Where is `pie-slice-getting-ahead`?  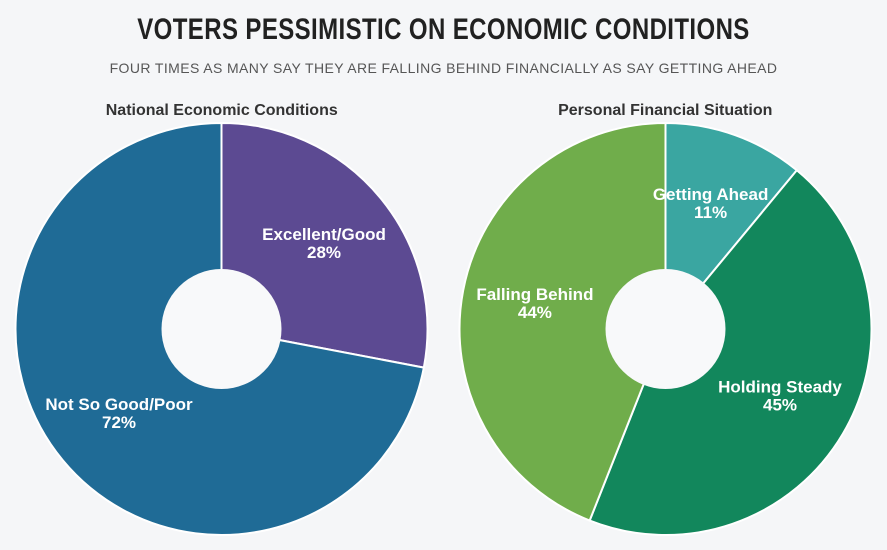 pie-slice-getting-ahead is located at coordinates (731, 226).